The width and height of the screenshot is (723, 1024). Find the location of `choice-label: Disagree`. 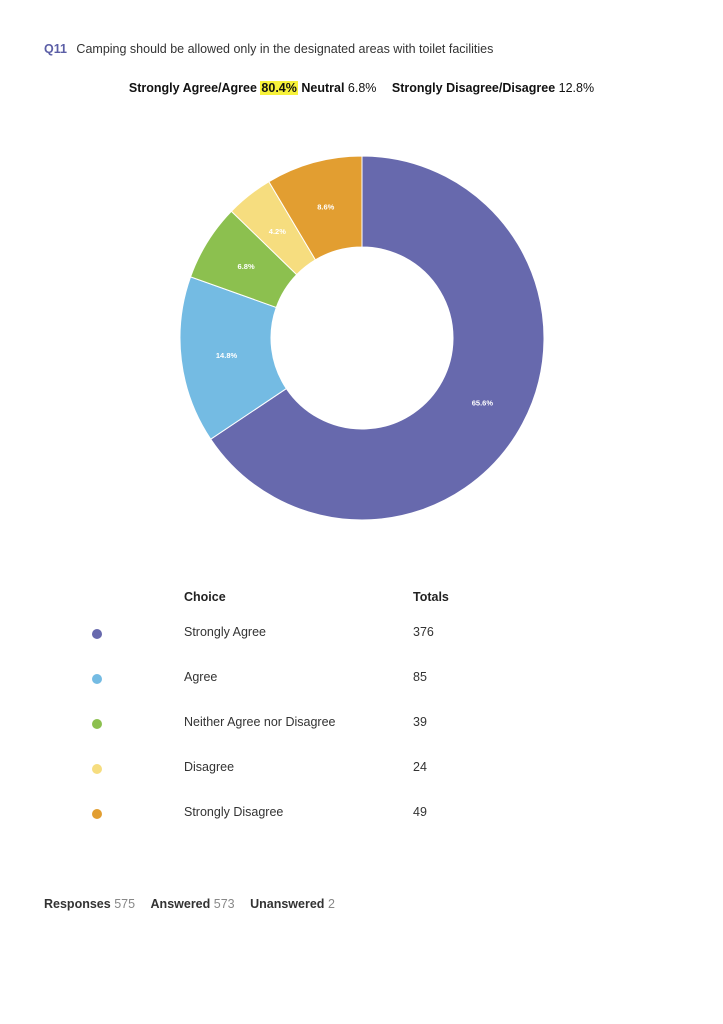

choice-label: Disagree is located at coordinates (209, 767).